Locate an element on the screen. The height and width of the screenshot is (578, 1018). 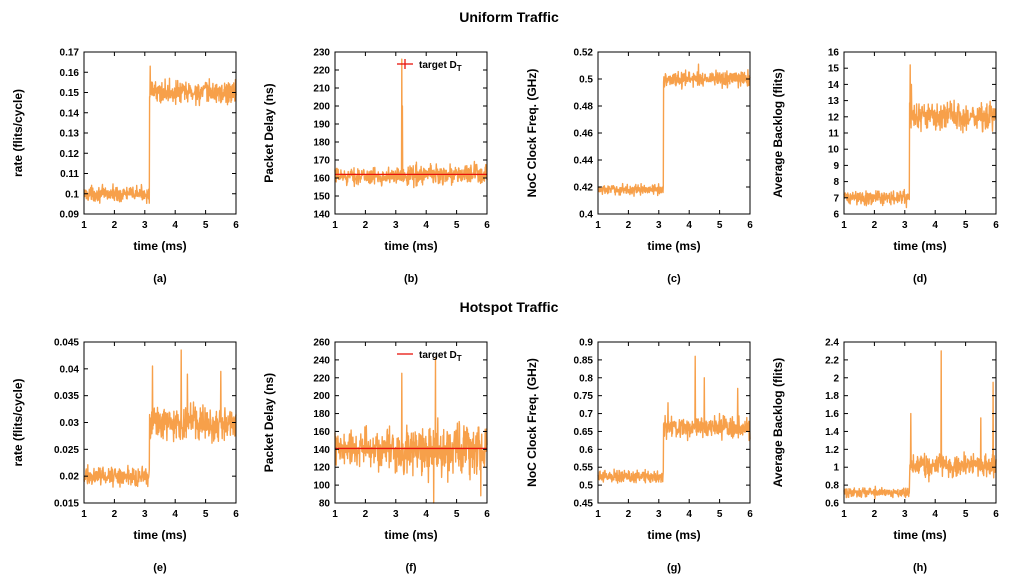
y-tick-label: 80 is located at coordinates (325, 504).